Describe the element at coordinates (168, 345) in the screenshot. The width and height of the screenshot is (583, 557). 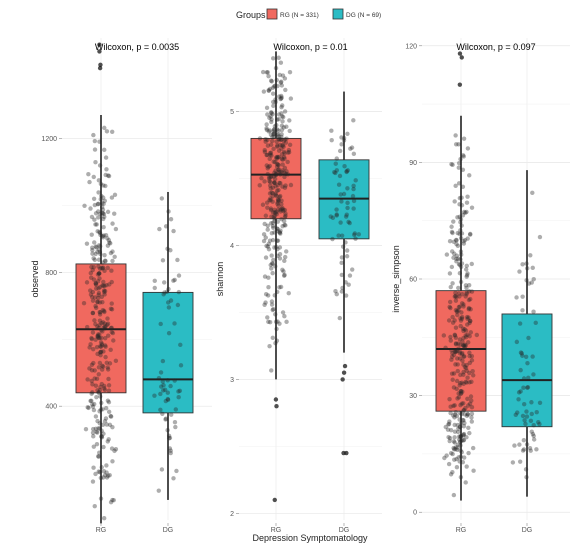
I see `box-dg` at that location.